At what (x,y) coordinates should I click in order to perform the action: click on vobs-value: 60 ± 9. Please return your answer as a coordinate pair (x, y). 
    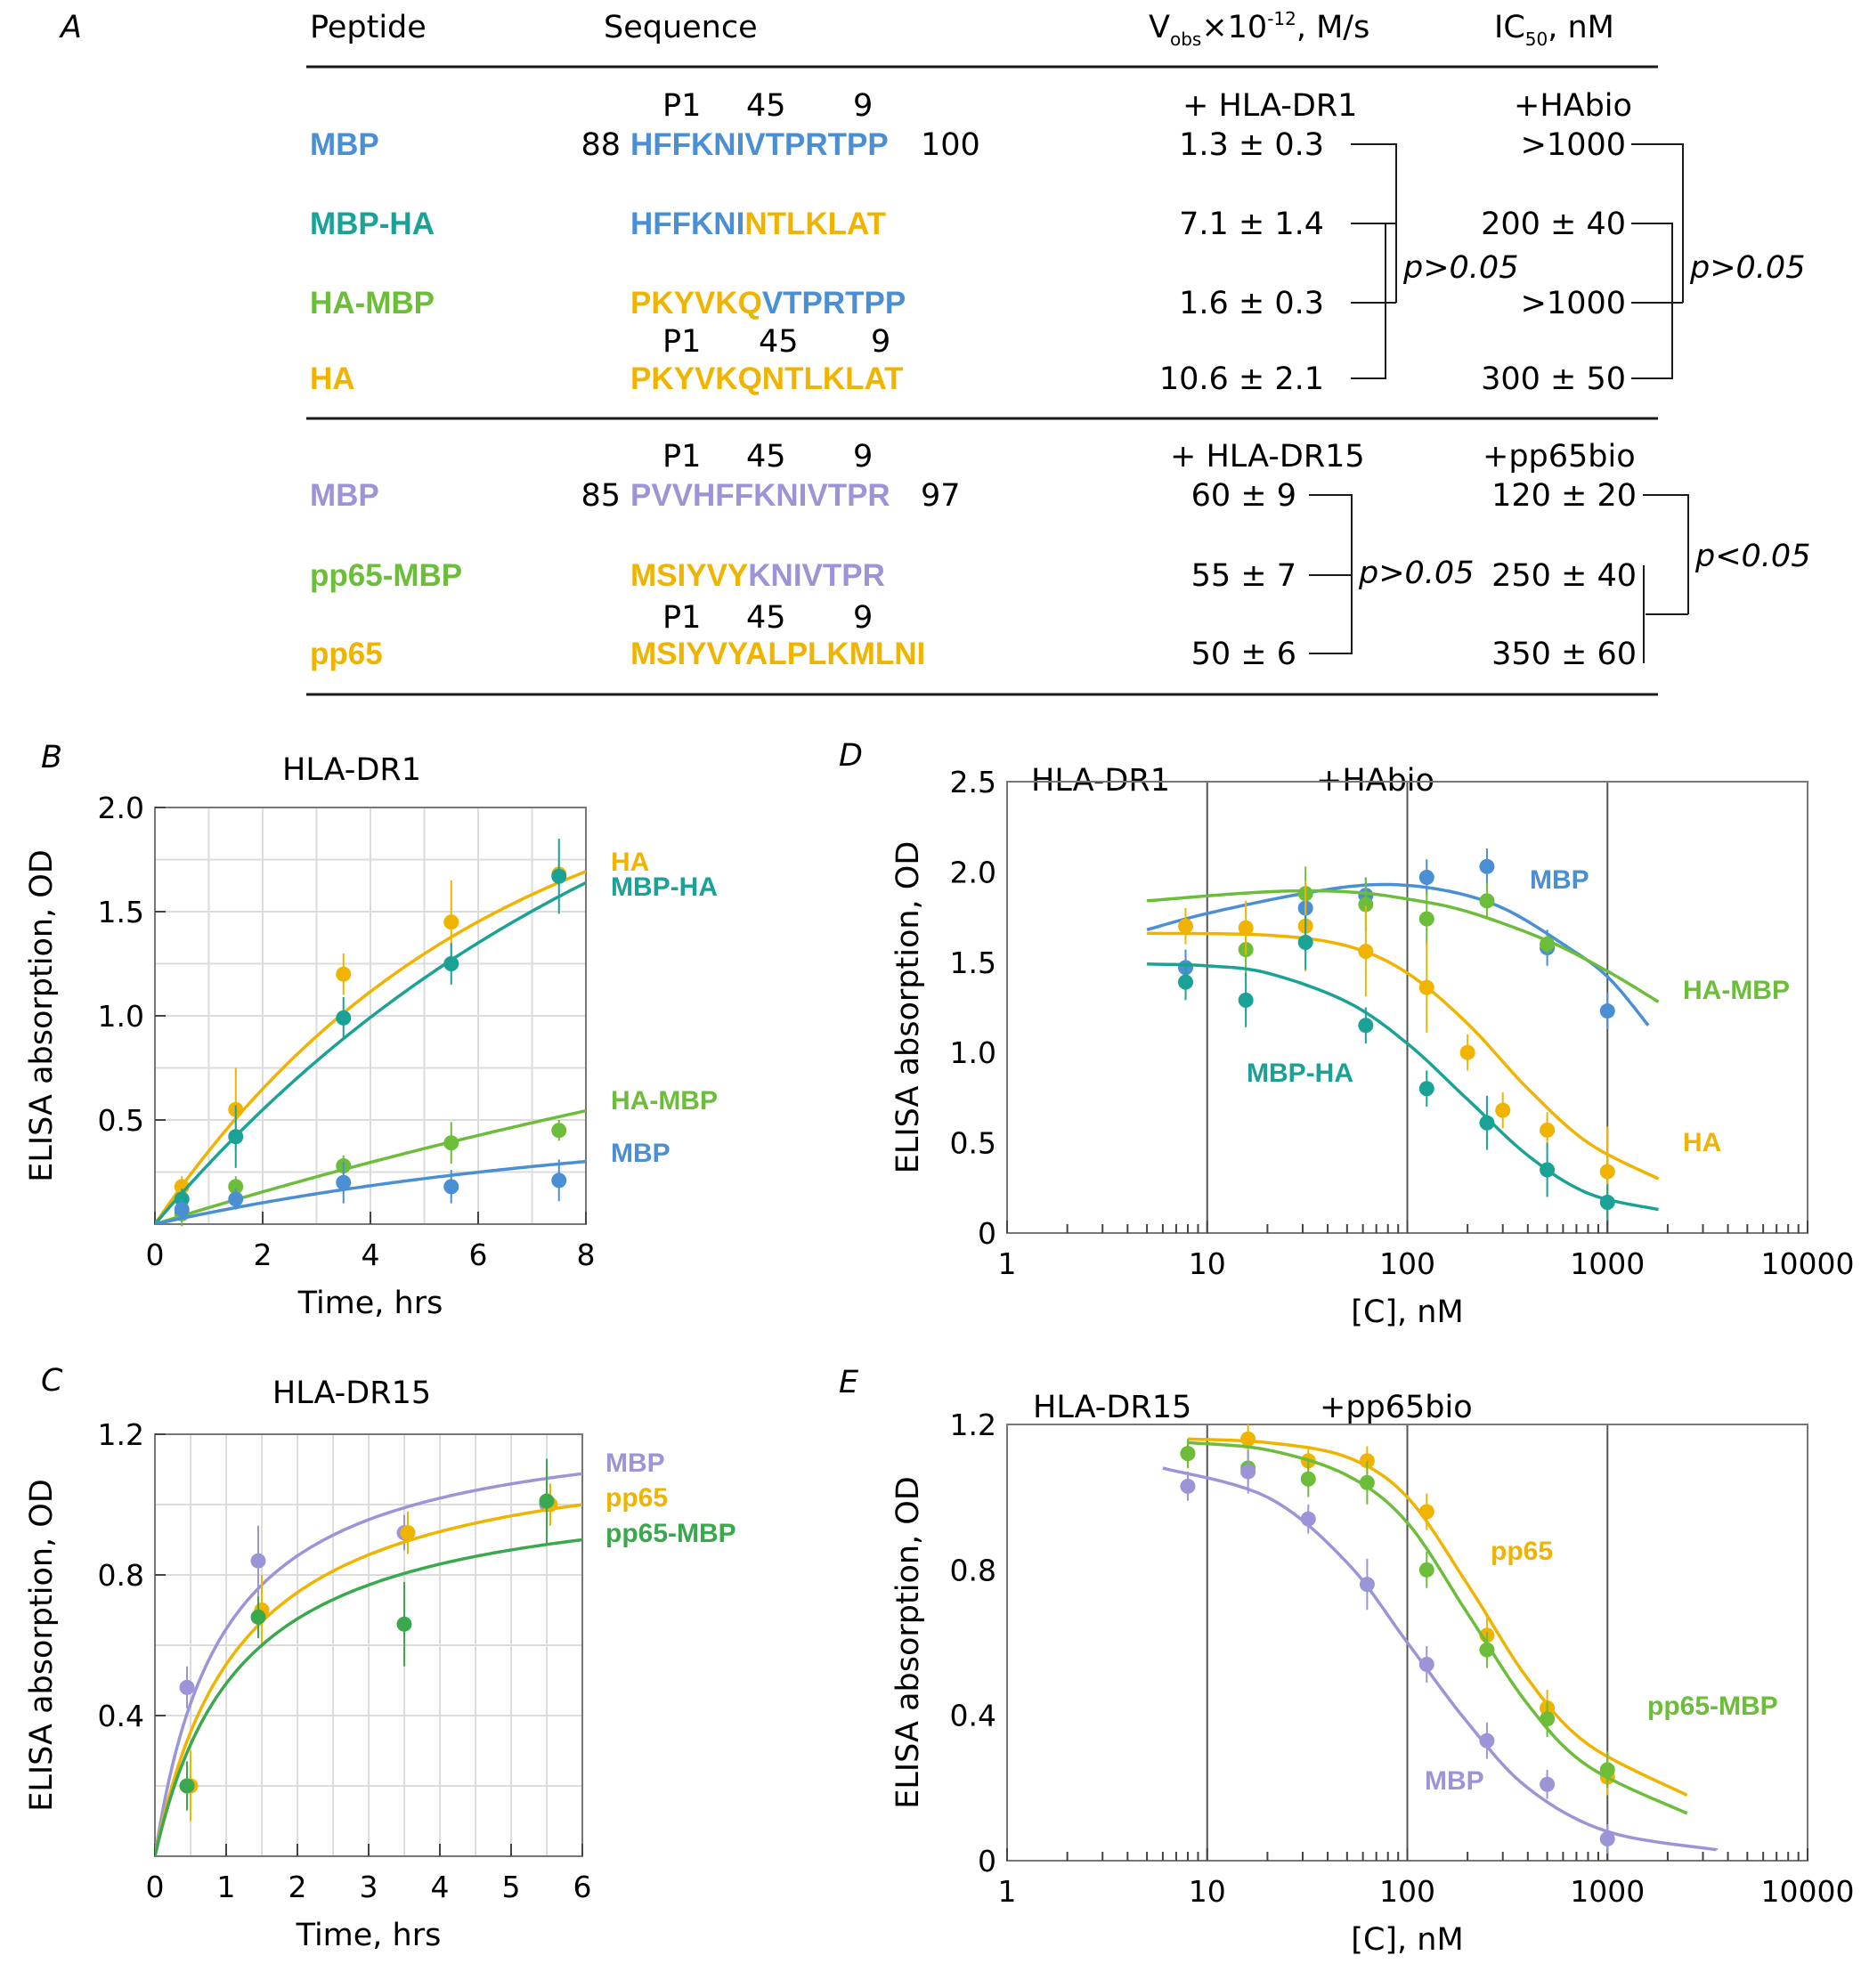
    Looking at the image, I should click on (1243, 496).